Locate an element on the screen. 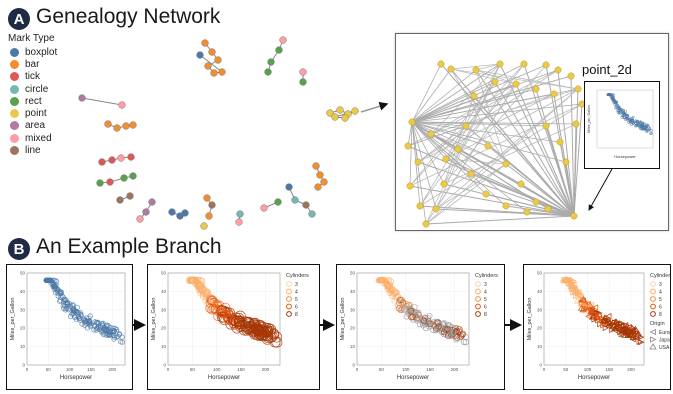 The width and height of the screenshot is (673, 394). cylinders-legend-label: 8 is located at coordinates (485, 315).